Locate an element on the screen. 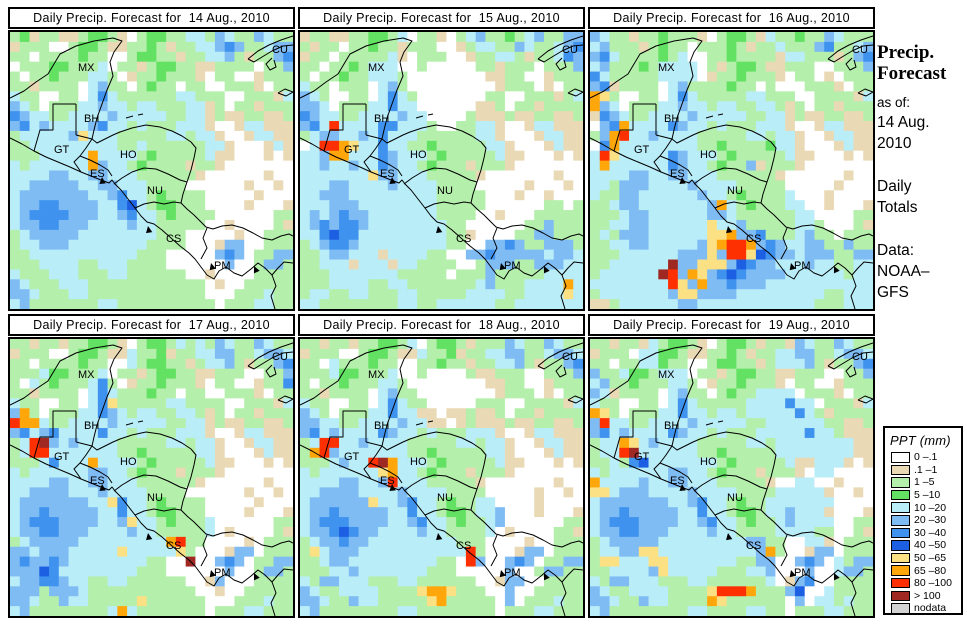 The height and width of the screenshot is (633, 967). legend-entry: 20 –30 is located at coordinates (926, 520).